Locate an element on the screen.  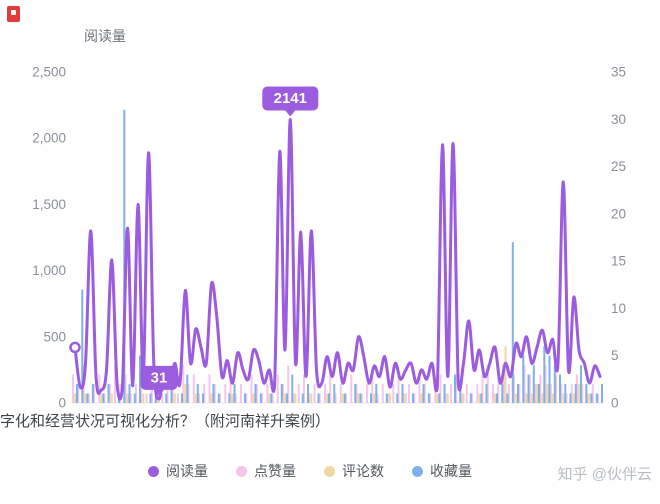
legend-item-1: 点赞量 is located at coordinates (266, 471).